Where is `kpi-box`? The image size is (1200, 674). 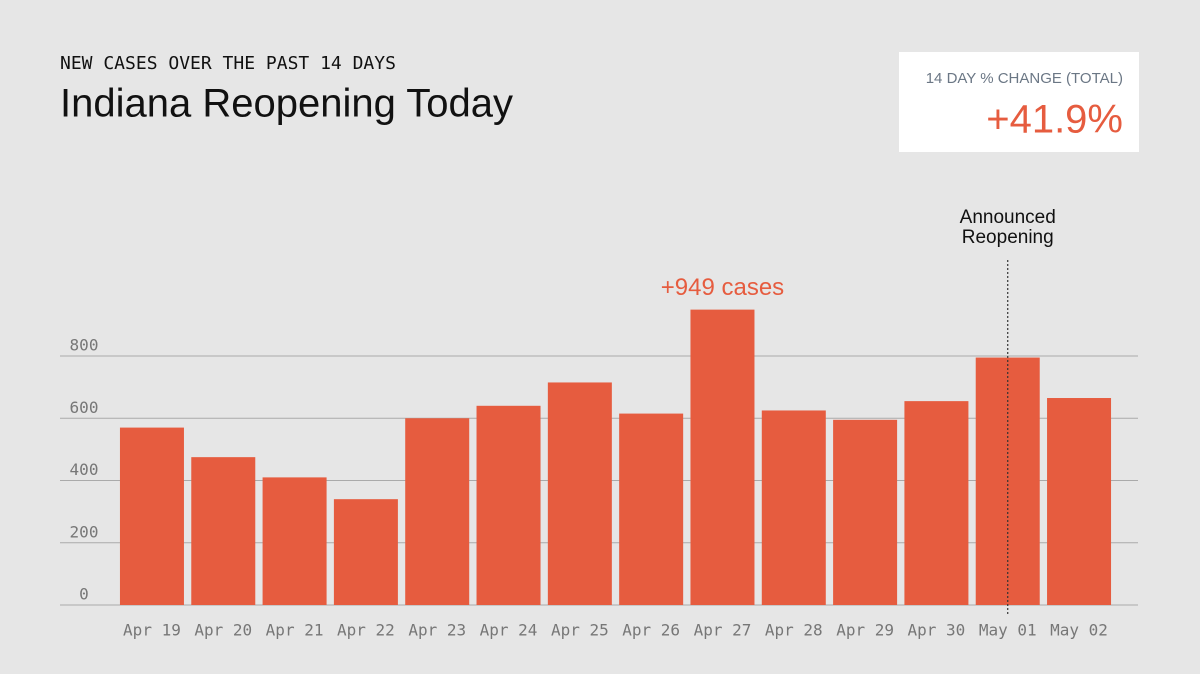
kpi-box is located at coordinates (1019, 102).